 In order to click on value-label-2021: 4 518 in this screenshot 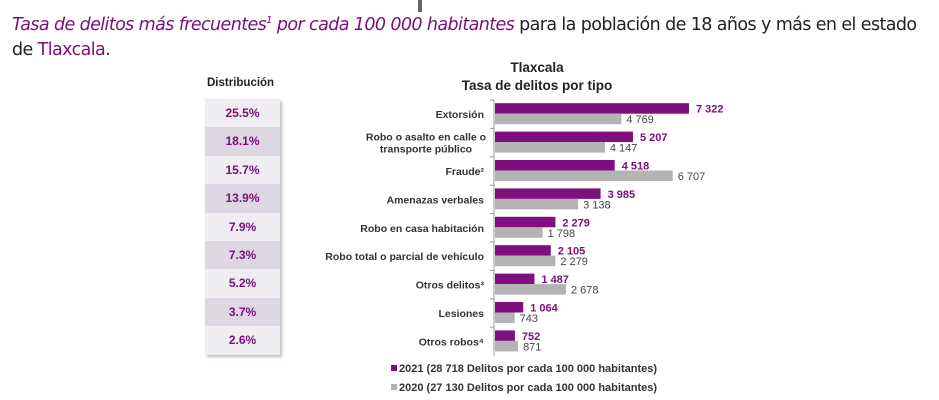, I will do `click(636, 167)`.